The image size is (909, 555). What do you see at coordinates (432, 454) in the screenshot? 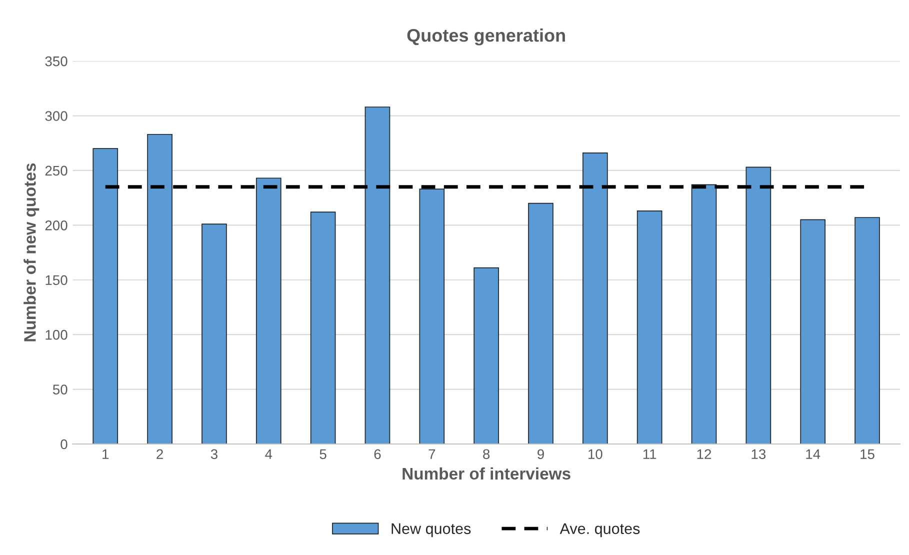
I see `x-tick-label: 7` at bounding box center [432, 454].